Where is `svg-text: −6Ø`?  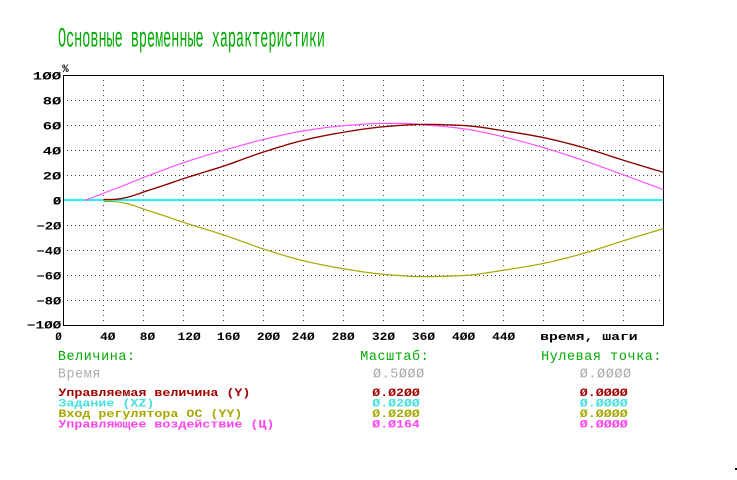
svg-text: −6Ø is located at coordinates (50, 277).